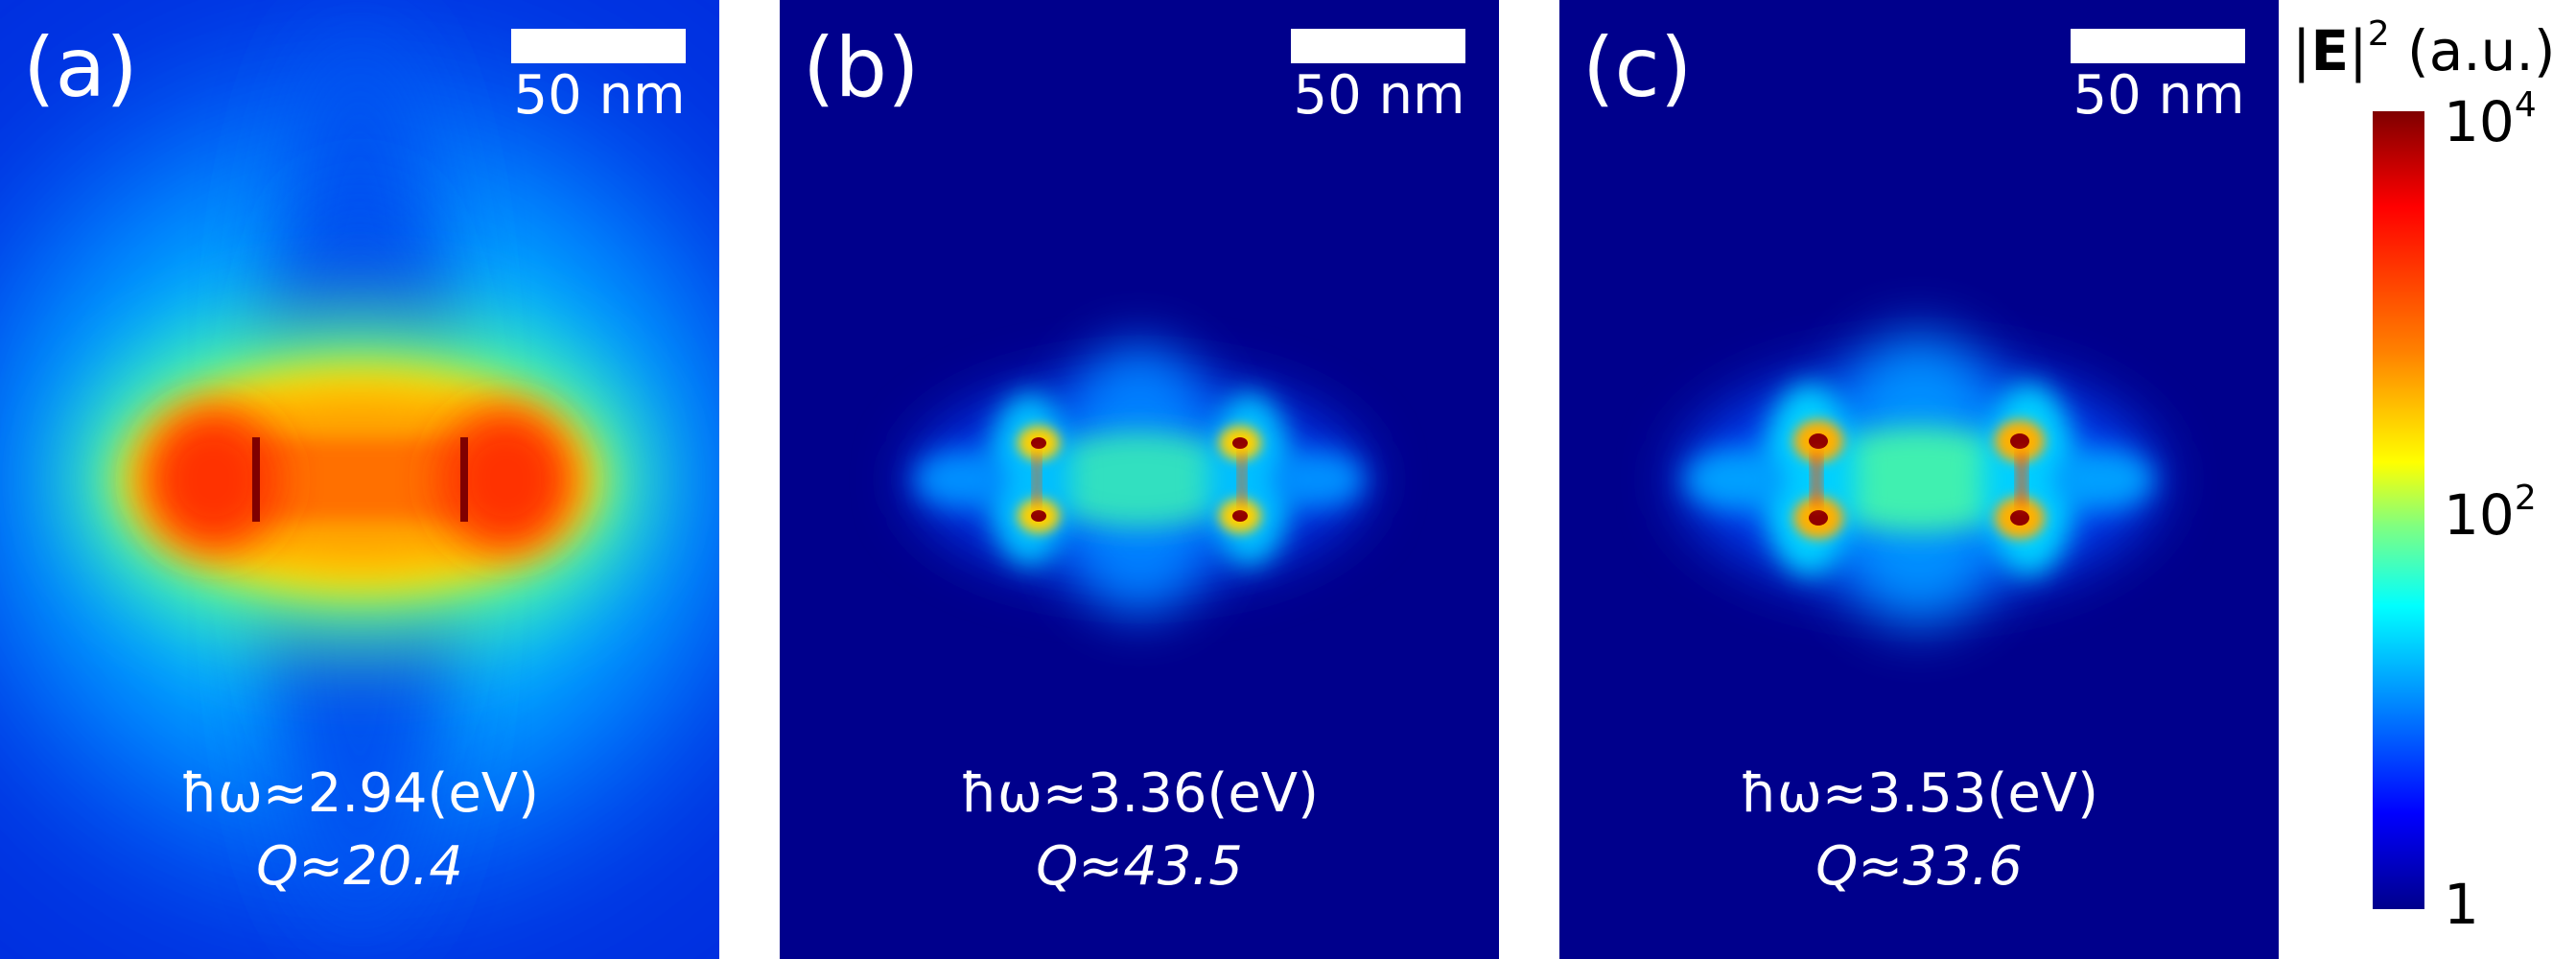 This screenshot has width=2576, height=959. Describe the element at coordinates (80, 68) in the screenshot. I see `panel-label: (a)` at that location.